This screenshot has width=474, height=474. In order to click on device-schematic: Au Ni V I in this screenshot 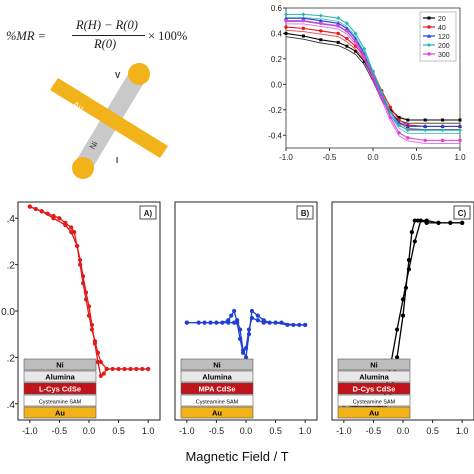, I will do `click(109, 121)`.